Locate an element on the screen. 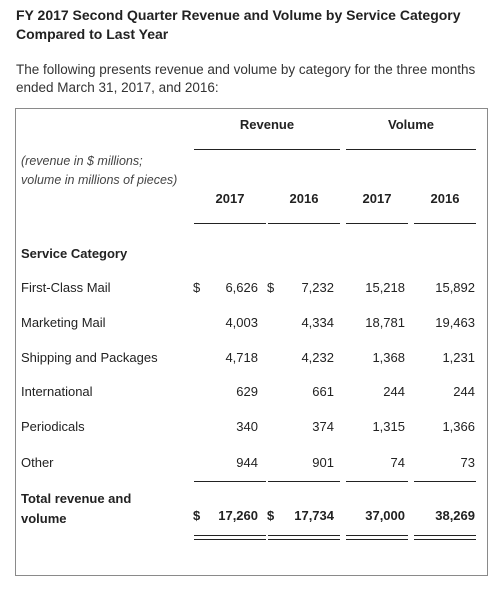 The width and height of the screenshot is (496, 601). col-divider-vol-2016 is located at coordinates (445, 223).